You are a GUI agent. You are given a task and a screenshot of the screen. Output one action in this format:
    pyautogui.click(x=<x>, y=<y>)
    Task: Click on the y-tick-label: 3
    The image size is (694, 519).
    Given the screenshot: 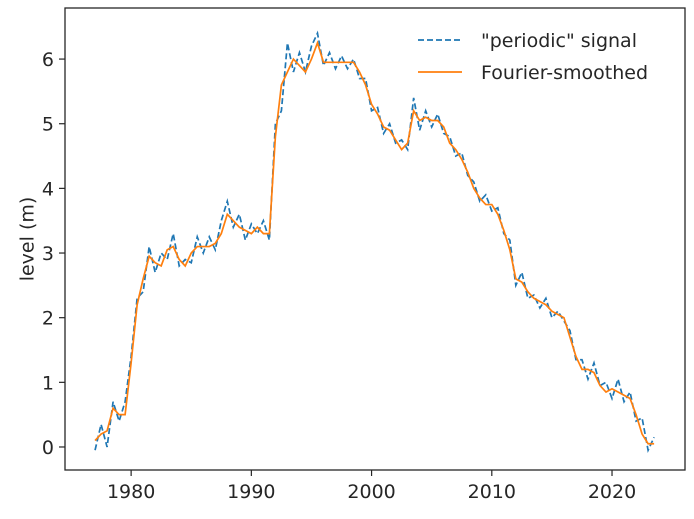 What is the action you would take?
    pyautogui.click(x=48, y=254)
    